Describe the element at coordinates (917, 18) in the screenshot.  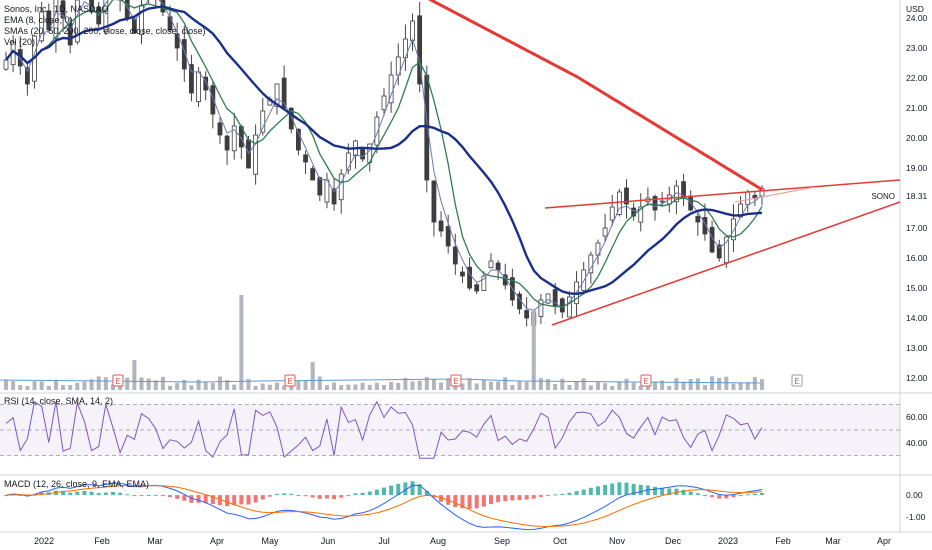
I see `y-tick-label: 24.00` at that location.